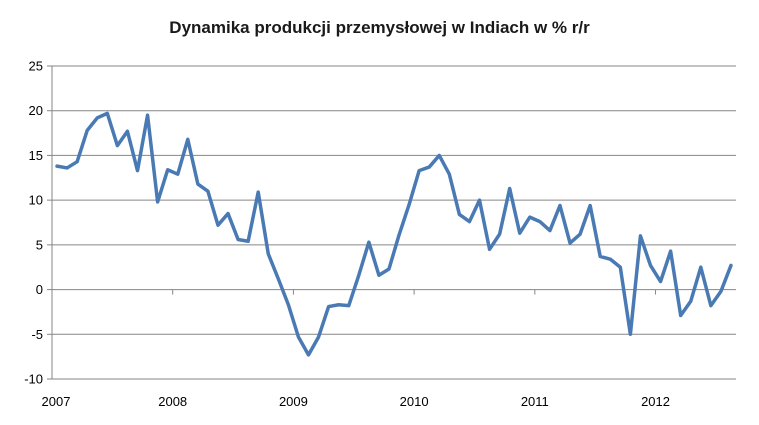 The width and height of the screenshot is (759, 425). Describe the element at coordinates (37, 334) in the screenshot. I see `y-tick-label: -5` at that location.